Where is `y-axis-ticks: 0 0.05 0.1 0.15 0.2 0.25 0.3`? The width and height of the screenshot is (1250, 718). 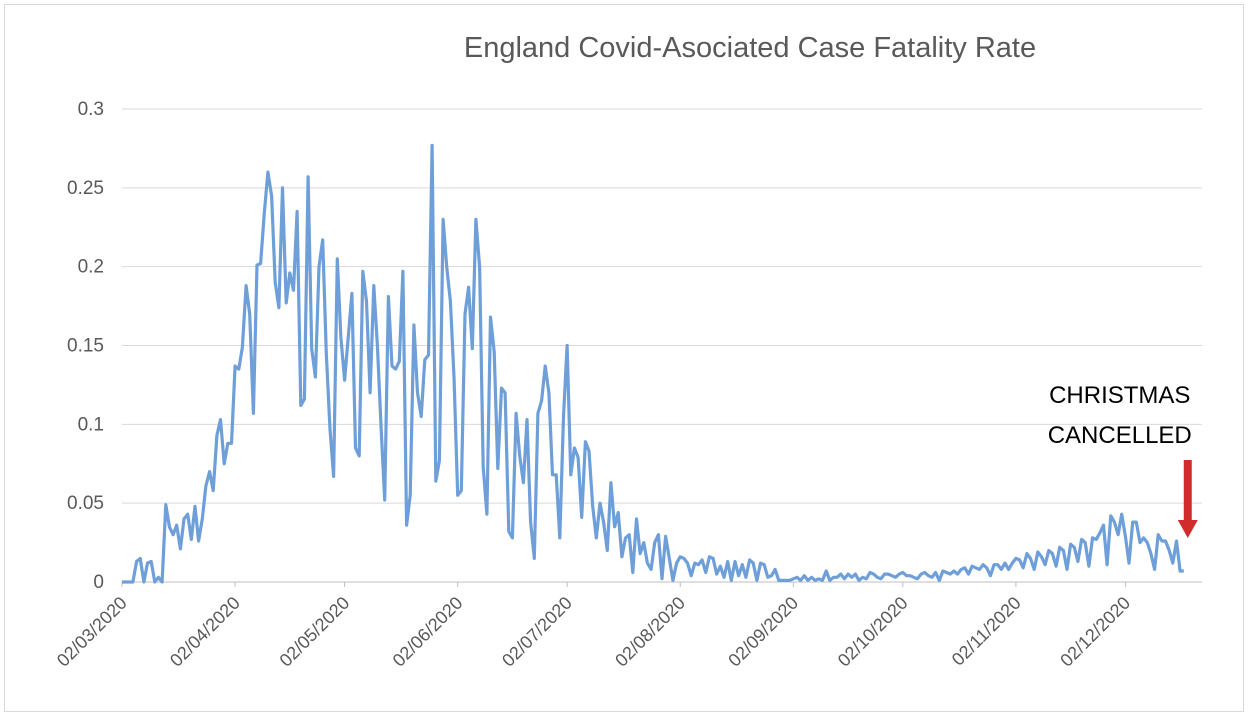 y-axis-ticks: 0 0.05 0.1 0.15 0.2 0.25 0.3 is located at coordinates (85, 346).